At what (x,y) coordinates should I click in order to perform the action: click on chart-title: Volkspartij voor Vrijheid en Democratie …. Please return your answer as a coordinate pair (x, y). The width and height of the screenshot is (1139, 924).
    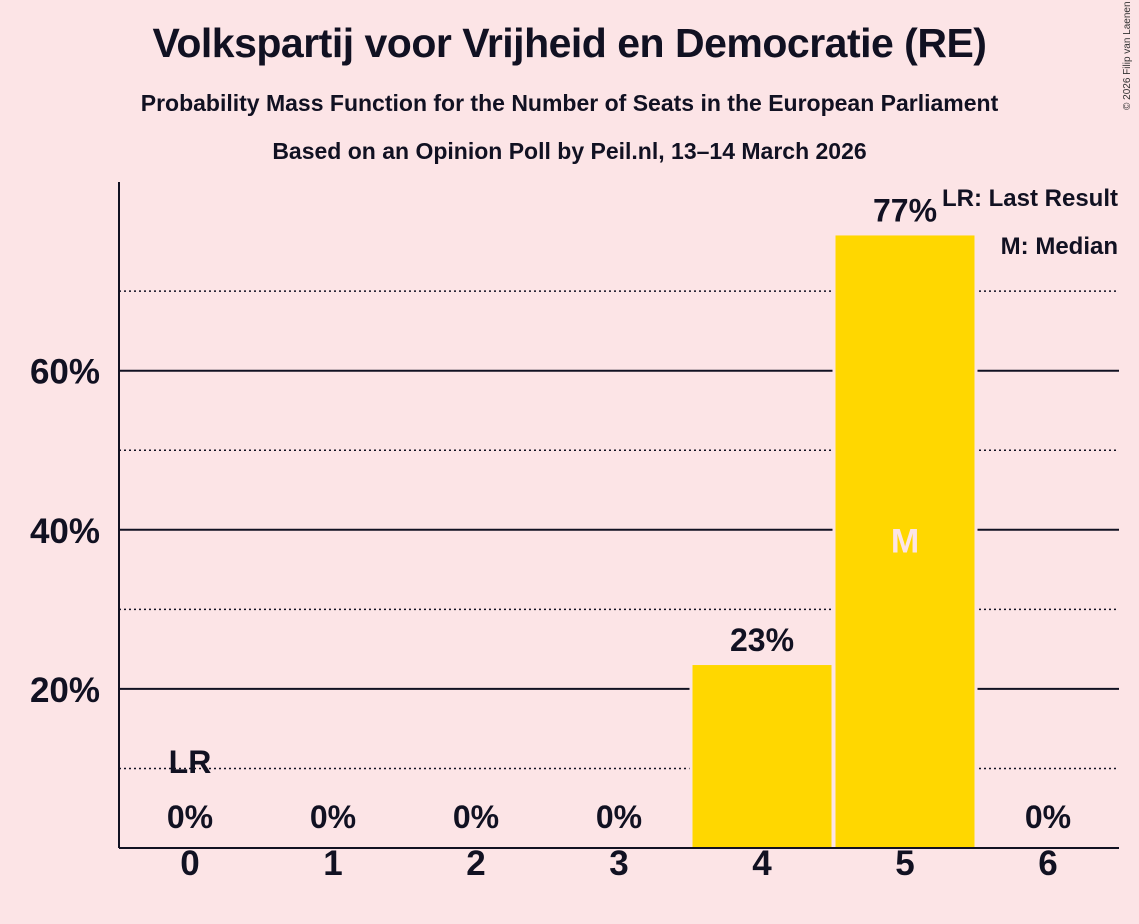
    Looking at the image, I should click on (569, 43).